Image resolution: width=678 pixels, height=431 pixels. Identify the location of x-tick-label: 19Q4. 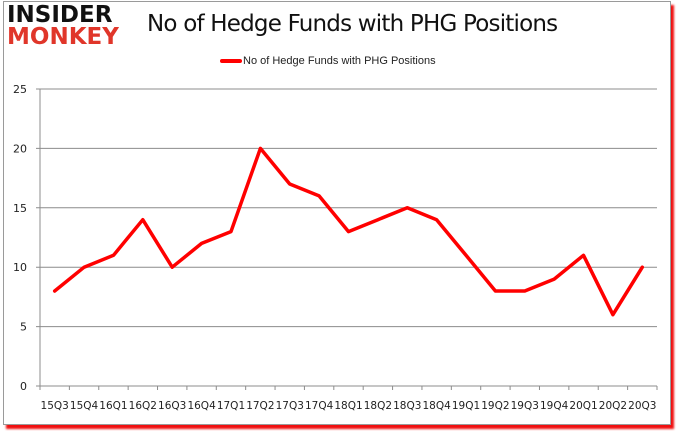
(554, 406).